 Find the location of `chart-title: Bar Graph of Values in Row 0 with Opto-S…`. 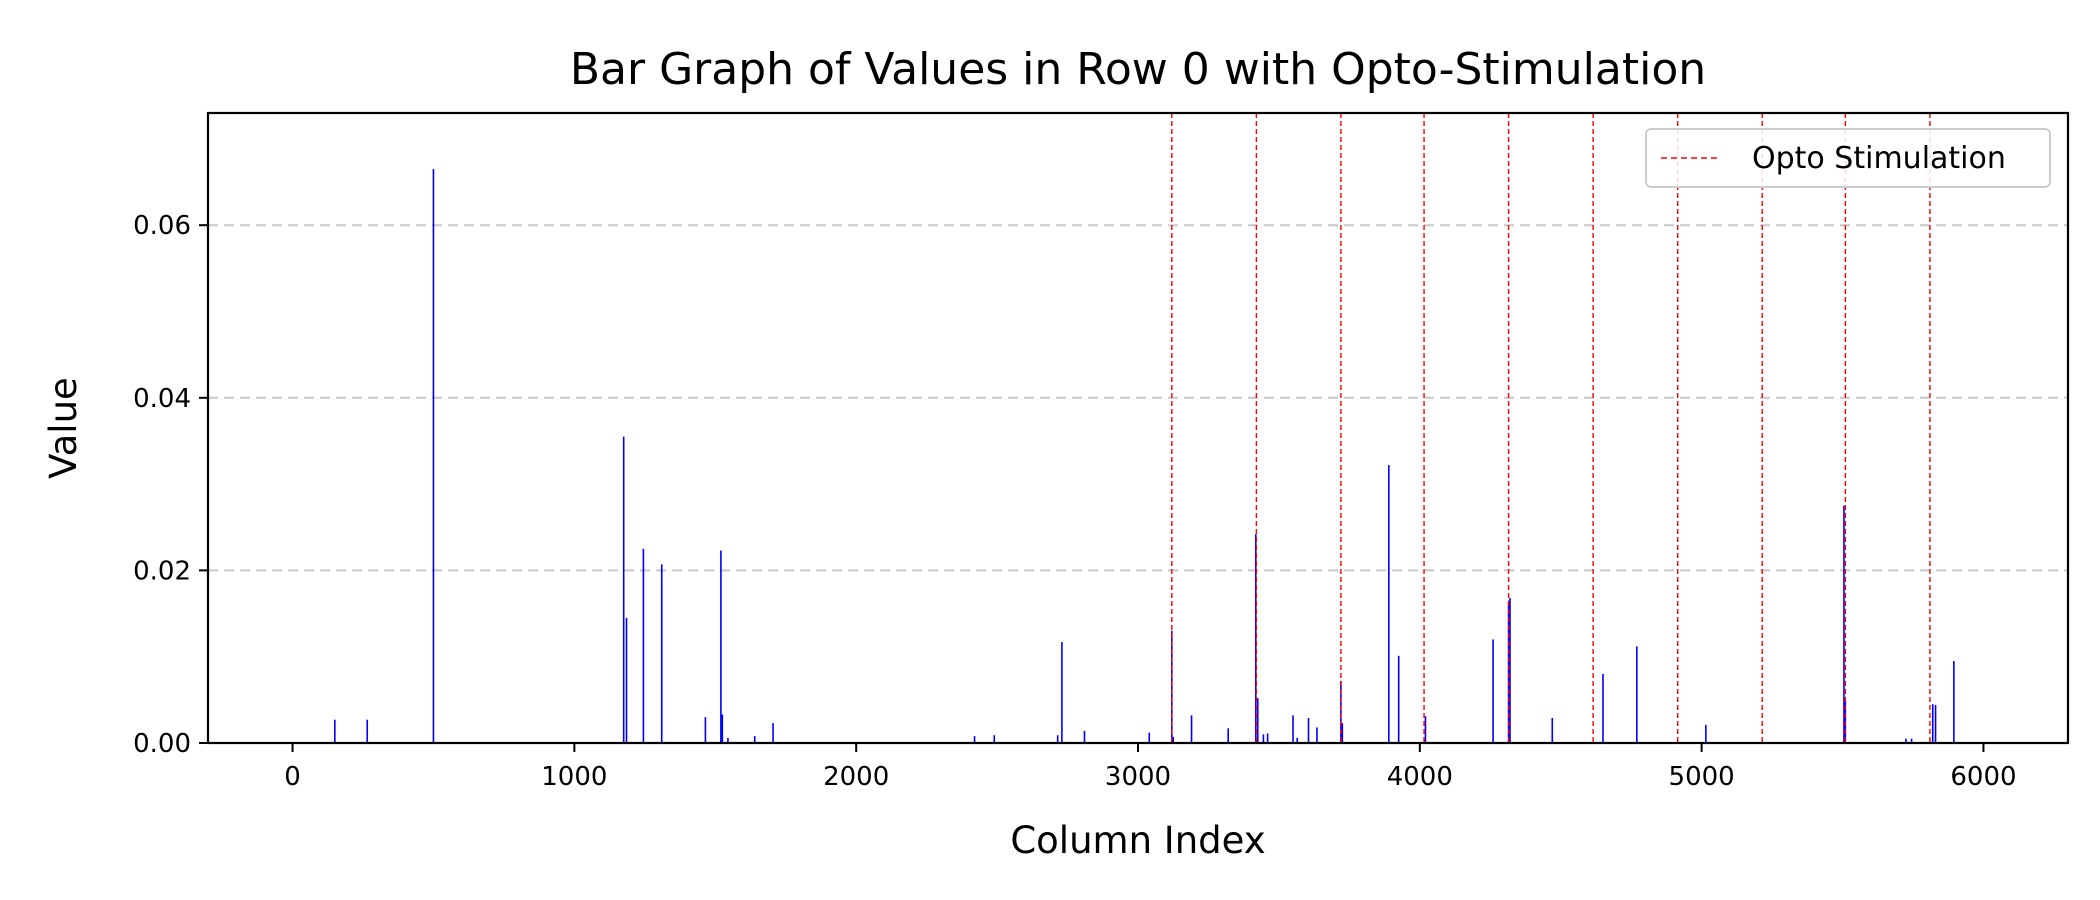

chart-title: Bar Graph of Values in Row 0 with Opto-S… is located at coordinates (1138, 69).